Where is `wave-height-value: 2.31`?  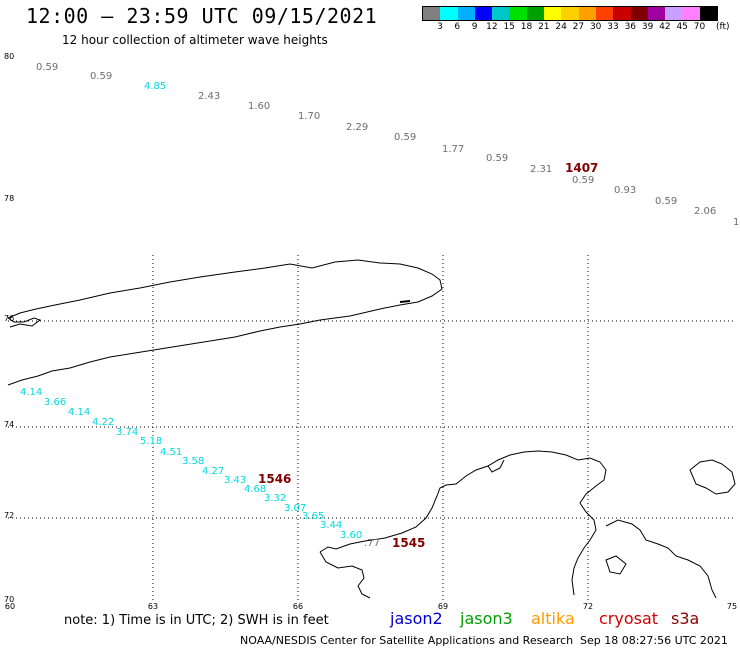
wave-height-value: 2.31 is located at coordinates (541, 169).